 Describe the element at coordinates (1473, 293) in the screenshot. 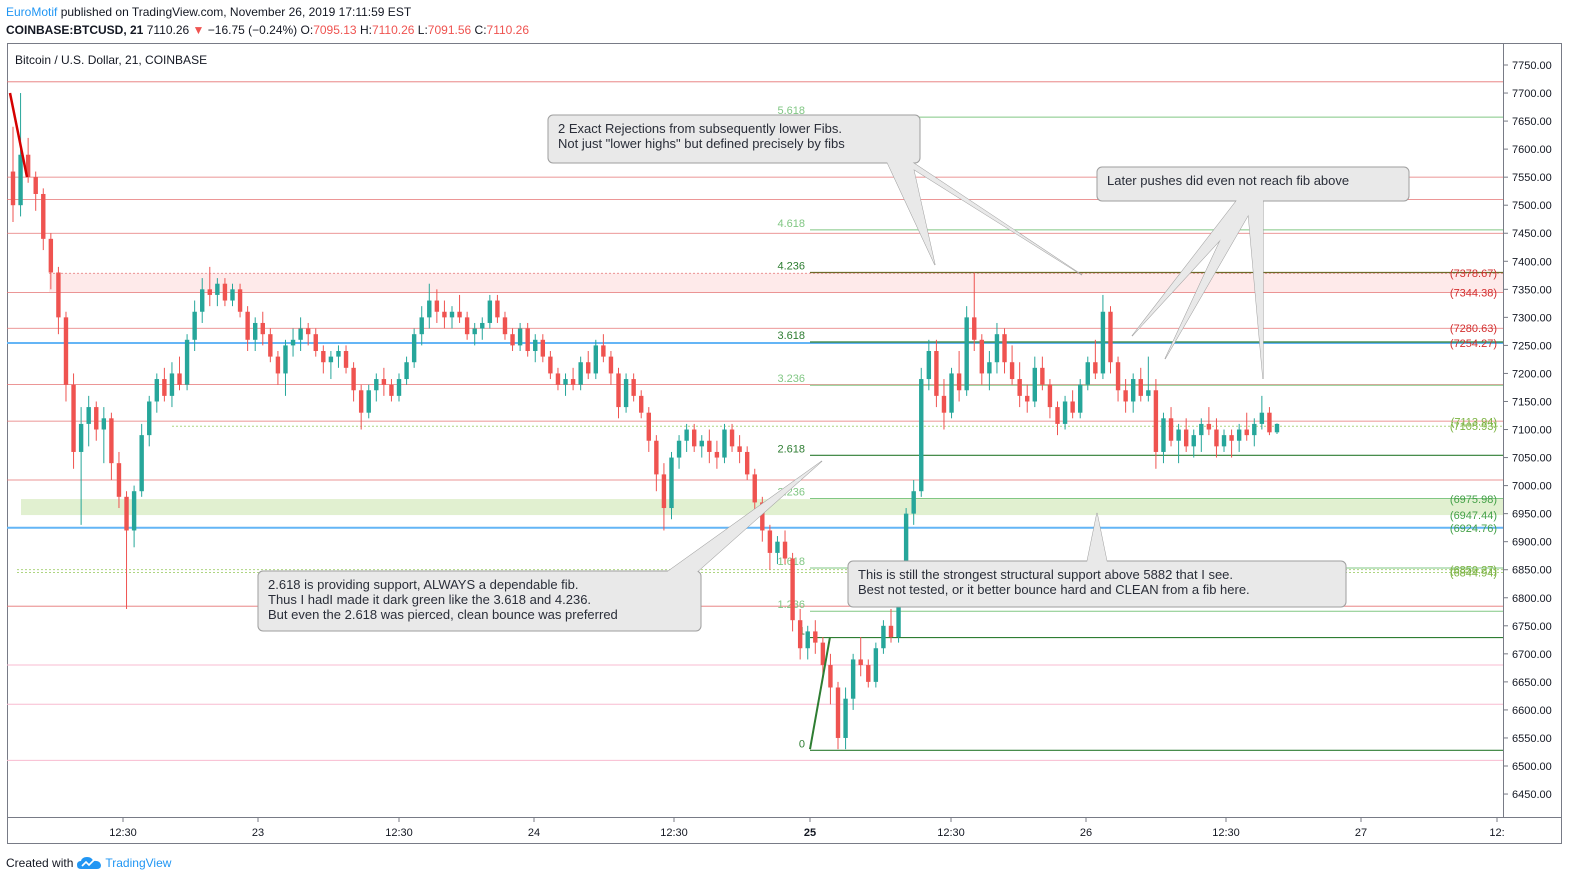

I see `price-level-label: (7344.38)` at that location.